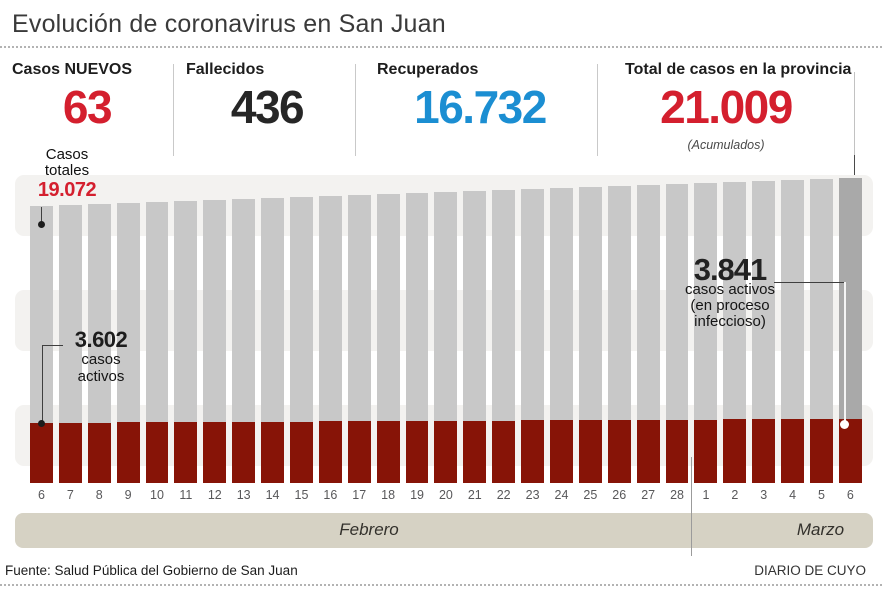  What do you see at coordinates (67, 154) in the screenshot?
I see `annotation-label: Casos` at bounding box center [67, 154].